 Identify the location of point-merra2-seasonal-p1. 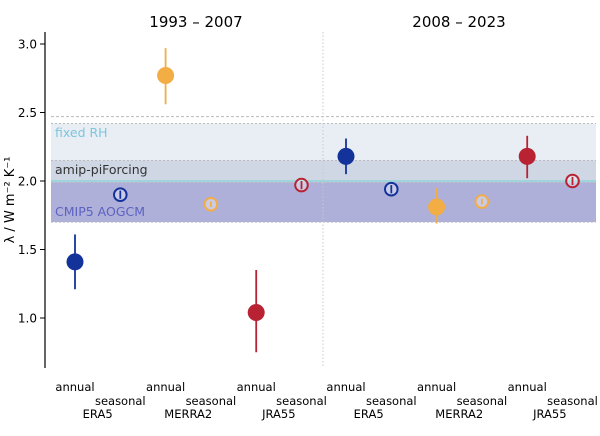
(211, 204).